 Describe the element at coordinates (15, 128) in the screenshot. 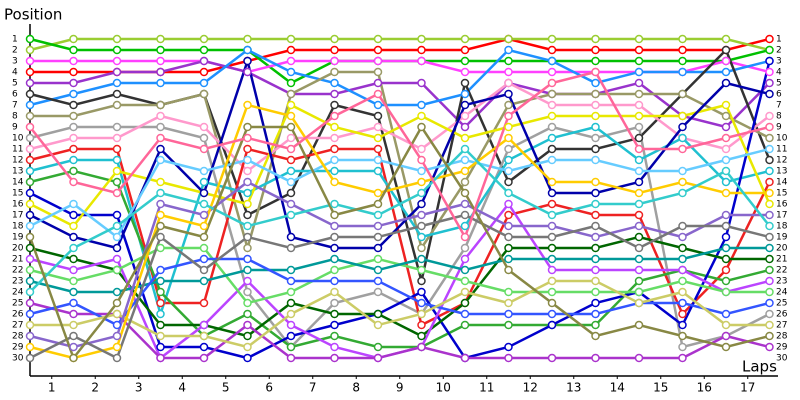

I see `y-tick-label: 9` at that location.